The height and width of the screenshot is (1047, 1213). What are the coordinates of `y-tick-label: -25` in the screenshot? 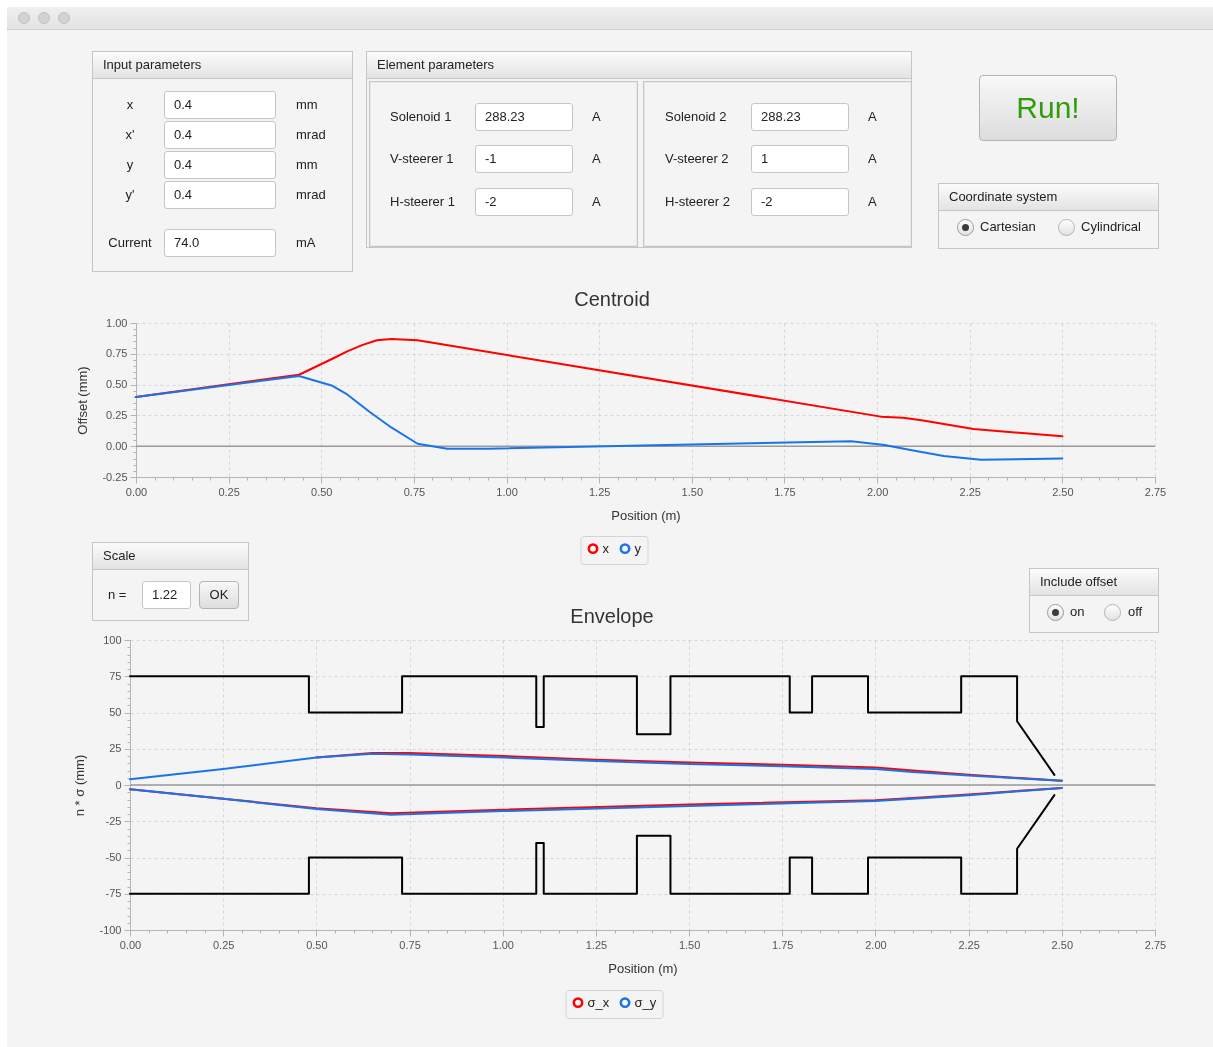 It's located at (113, 820).